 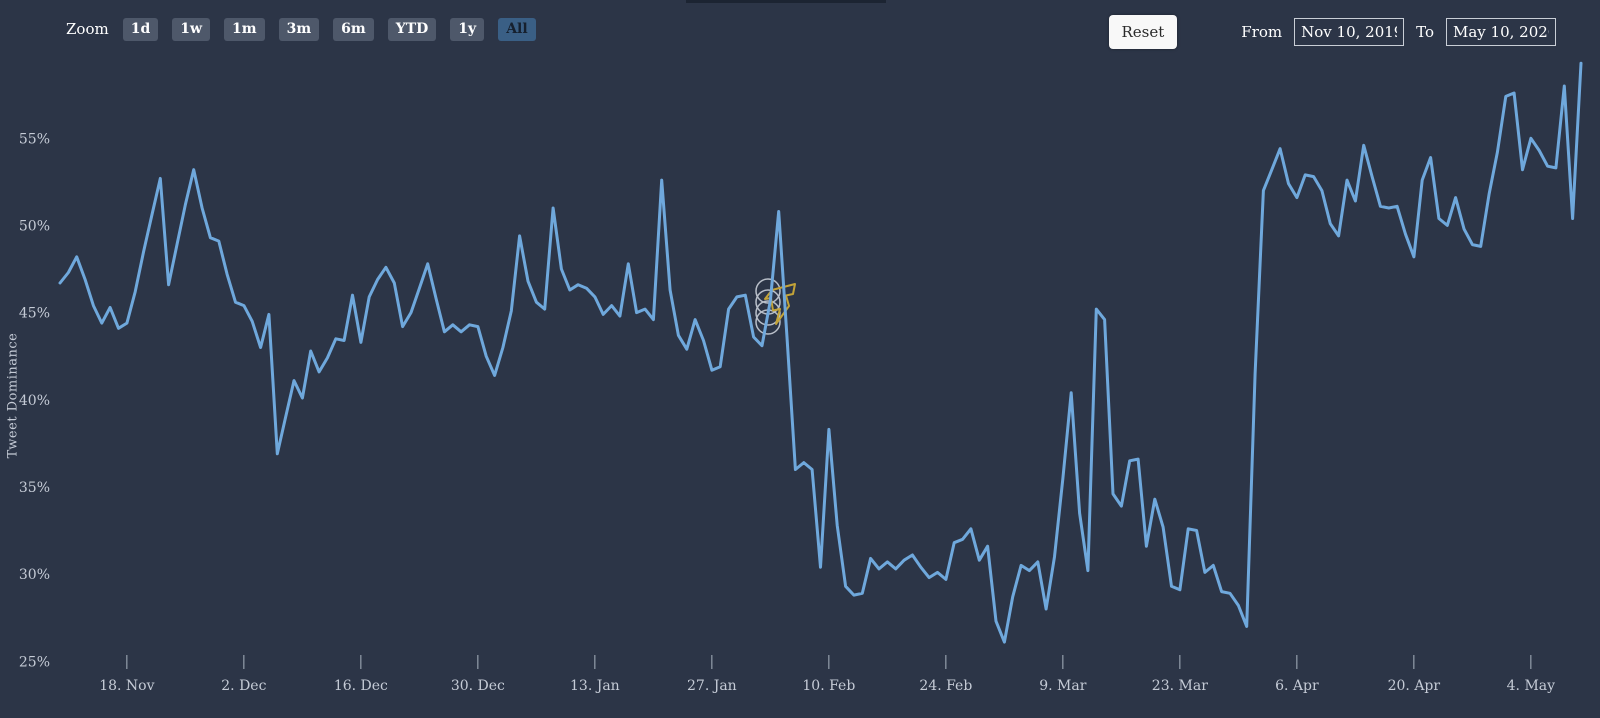 What do you see at coordinates (595, 686) in the screenshot?
I see `x-axis-label: 13. Jan` at bounding box center [595, 686].